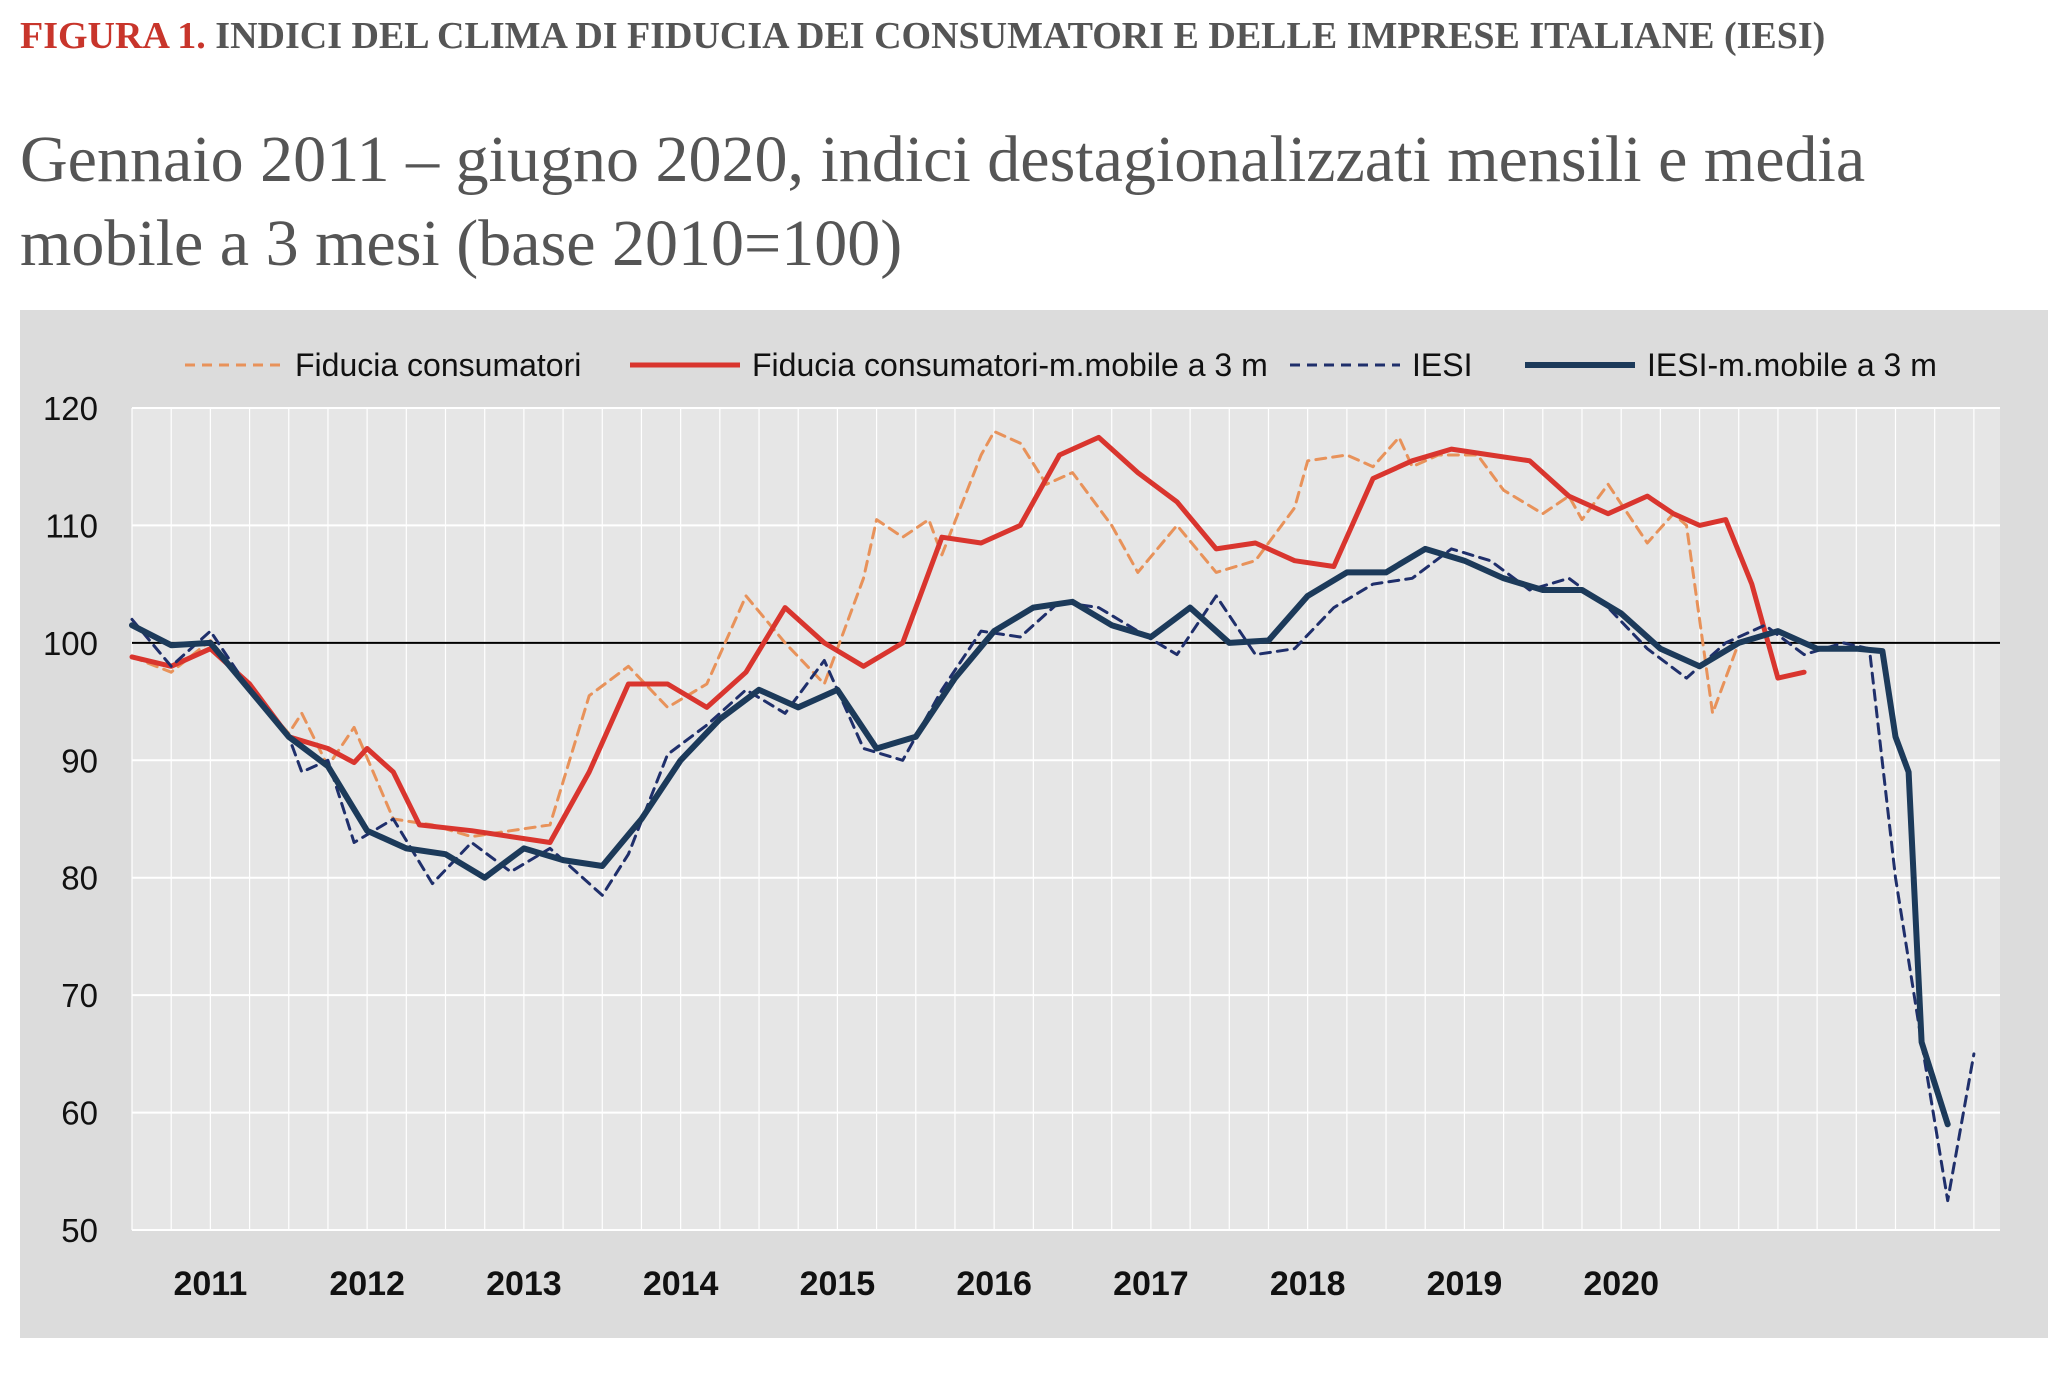  What do you see at coordinates (1442, 365) in the screenshot?
I see `legend-label-3: IESI` at bounding box center [1442, 365].